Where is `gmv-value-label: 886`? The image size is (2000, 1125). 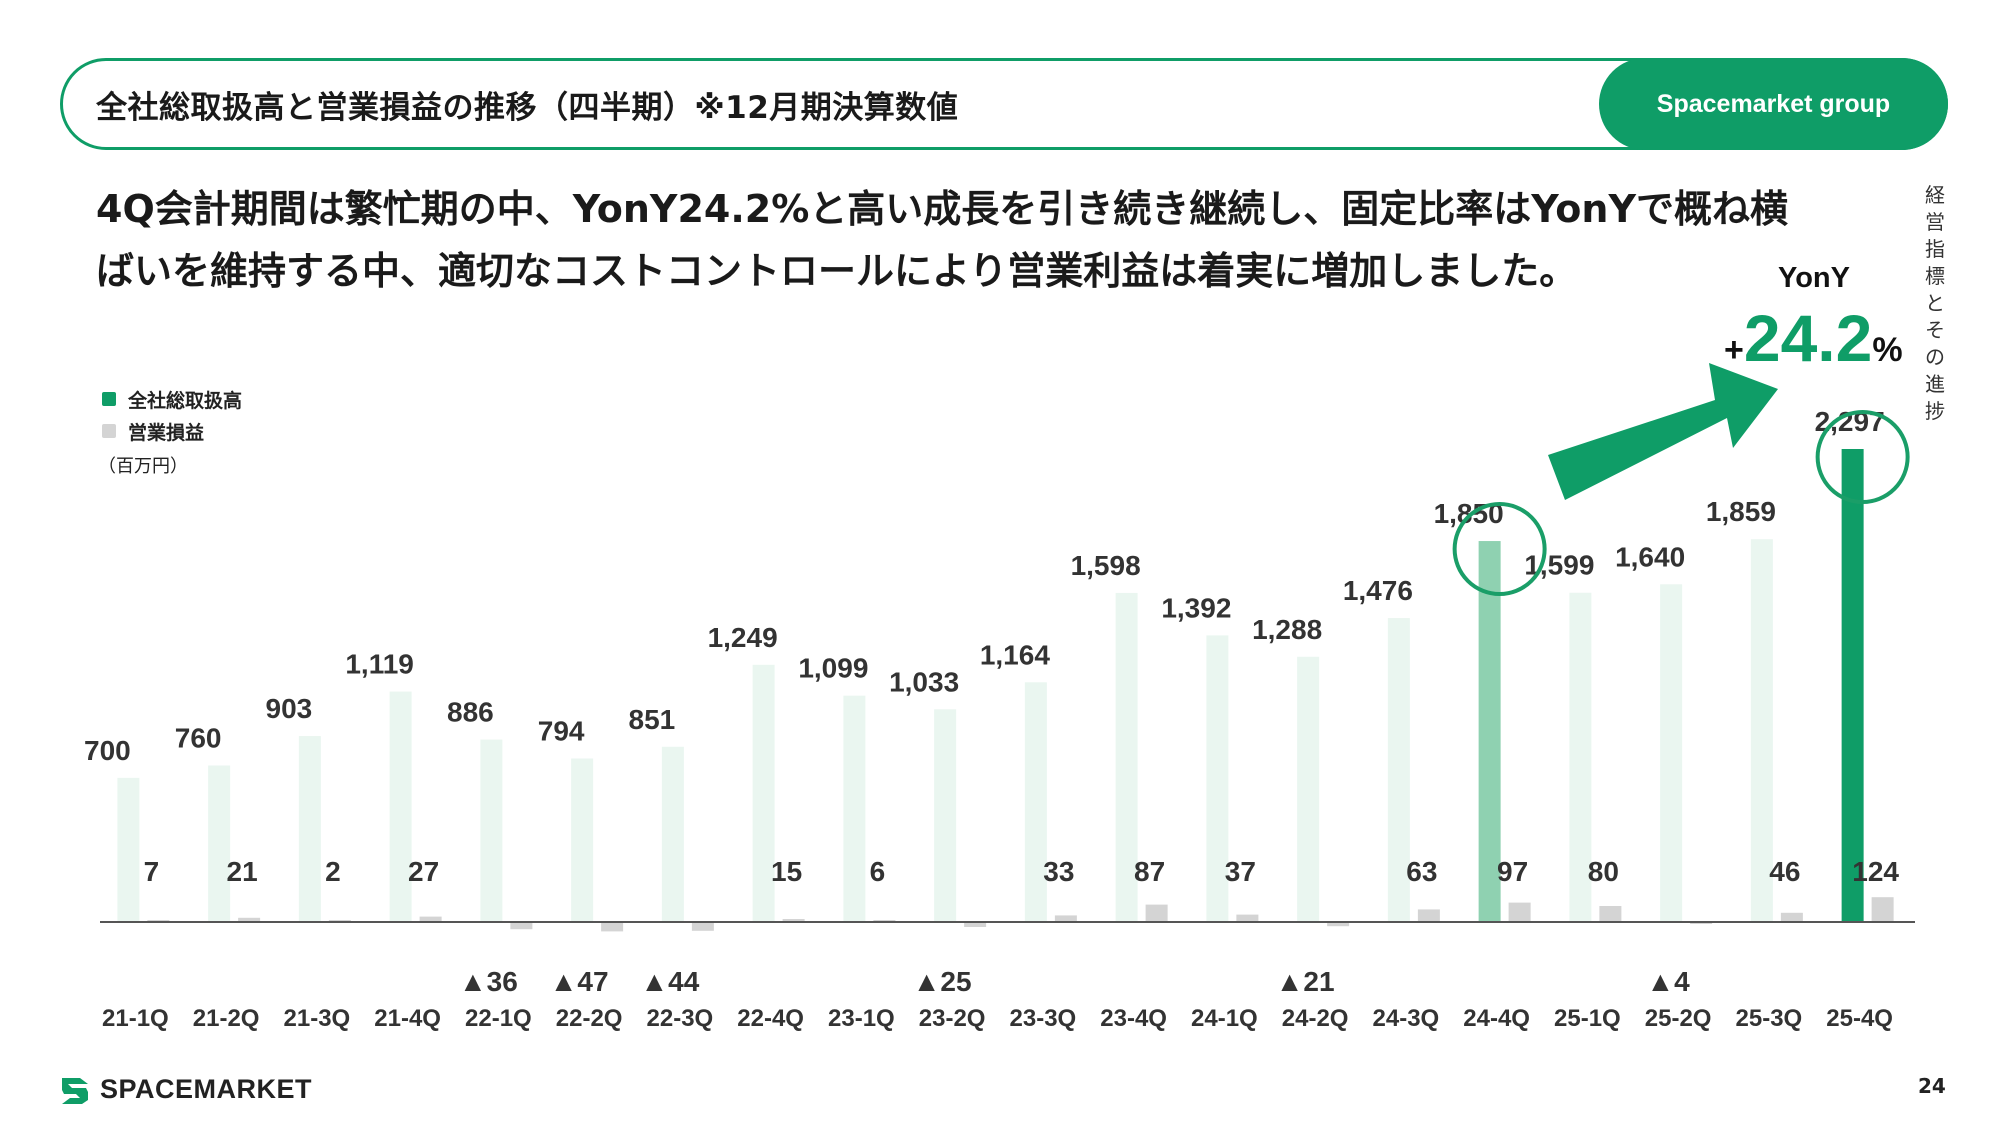
gmv-value-label: 886 is located at coordinates (470, 712).